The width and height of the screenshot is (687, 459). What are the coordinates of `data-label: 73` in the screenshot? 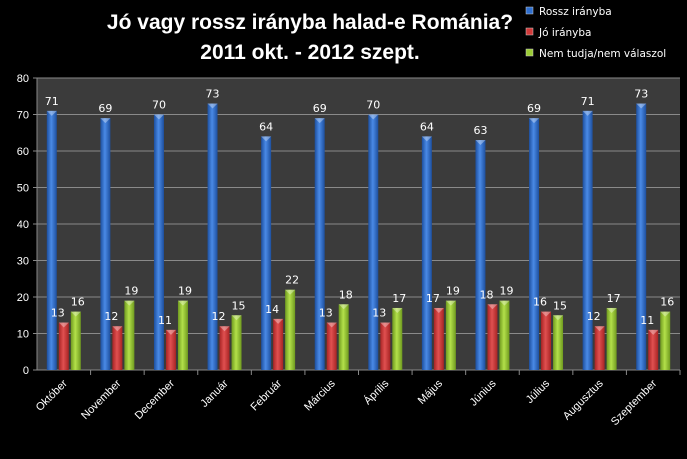 It's located at (213, 94).